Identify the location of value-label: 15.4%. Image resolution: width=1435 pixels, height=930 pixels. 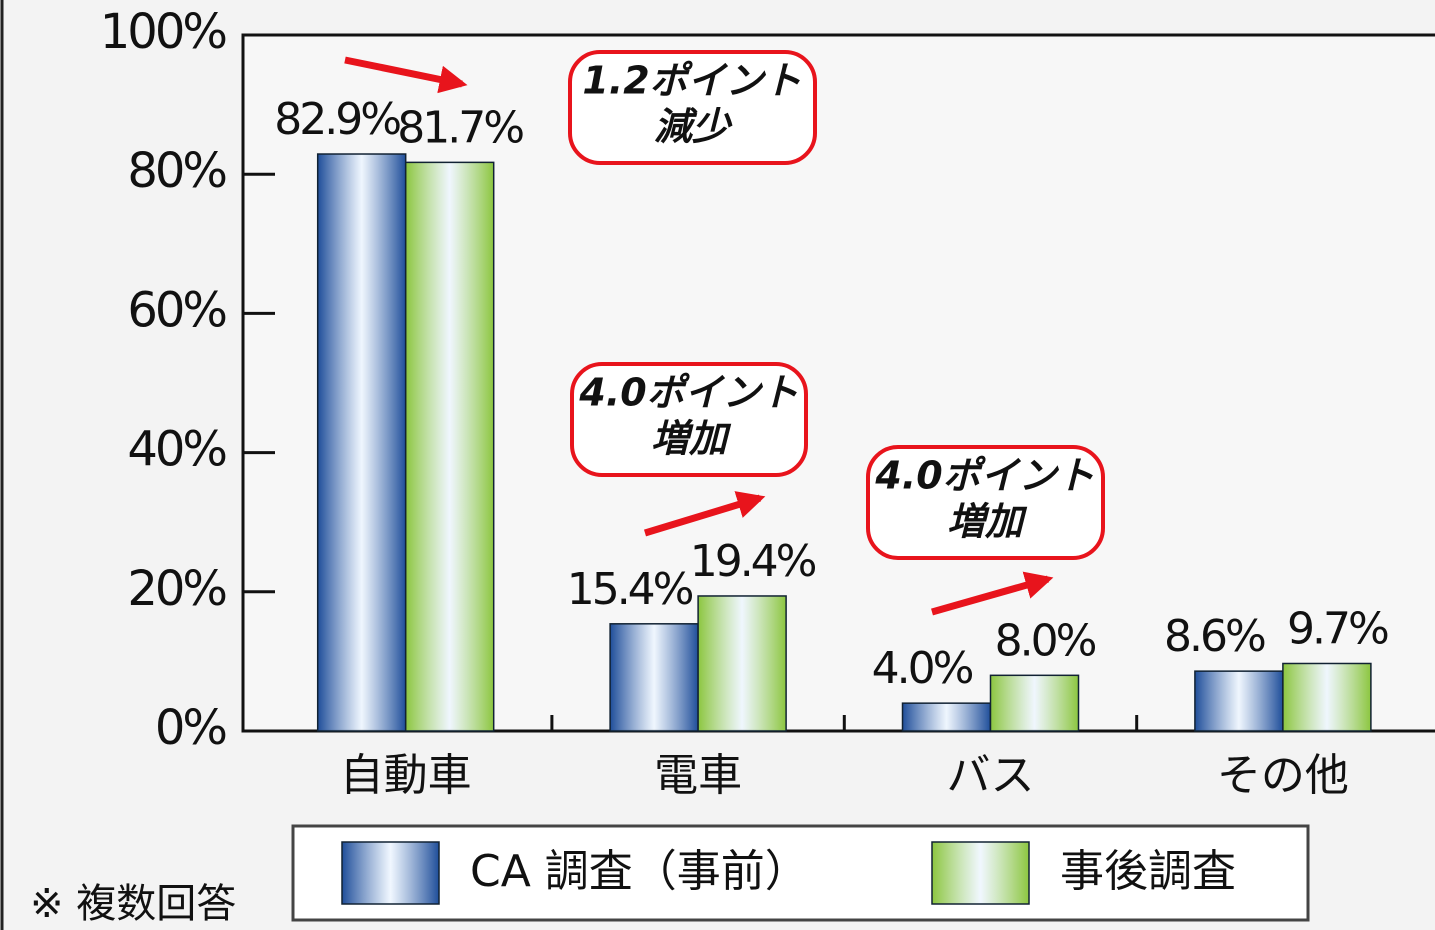
(630, 589).